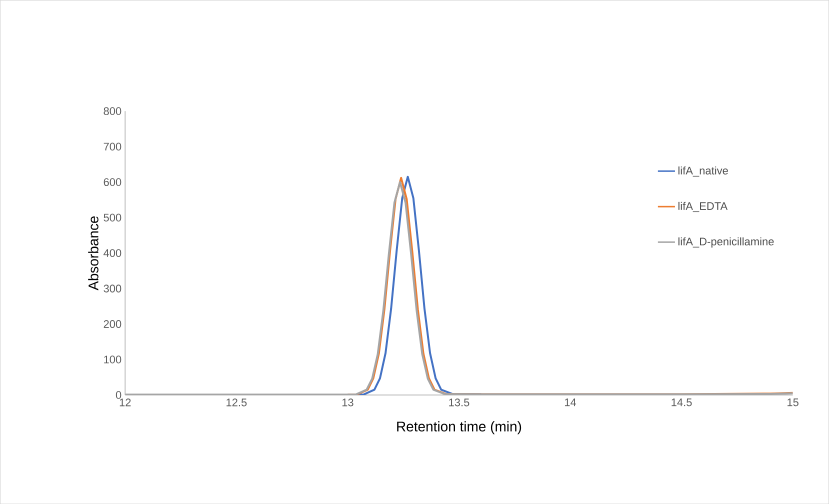 The image size is (829, 504). What do you see at coordinates (113, 111) in the screenshot?
I see `y-tick-label: 800` at bounding box center [113, 111].